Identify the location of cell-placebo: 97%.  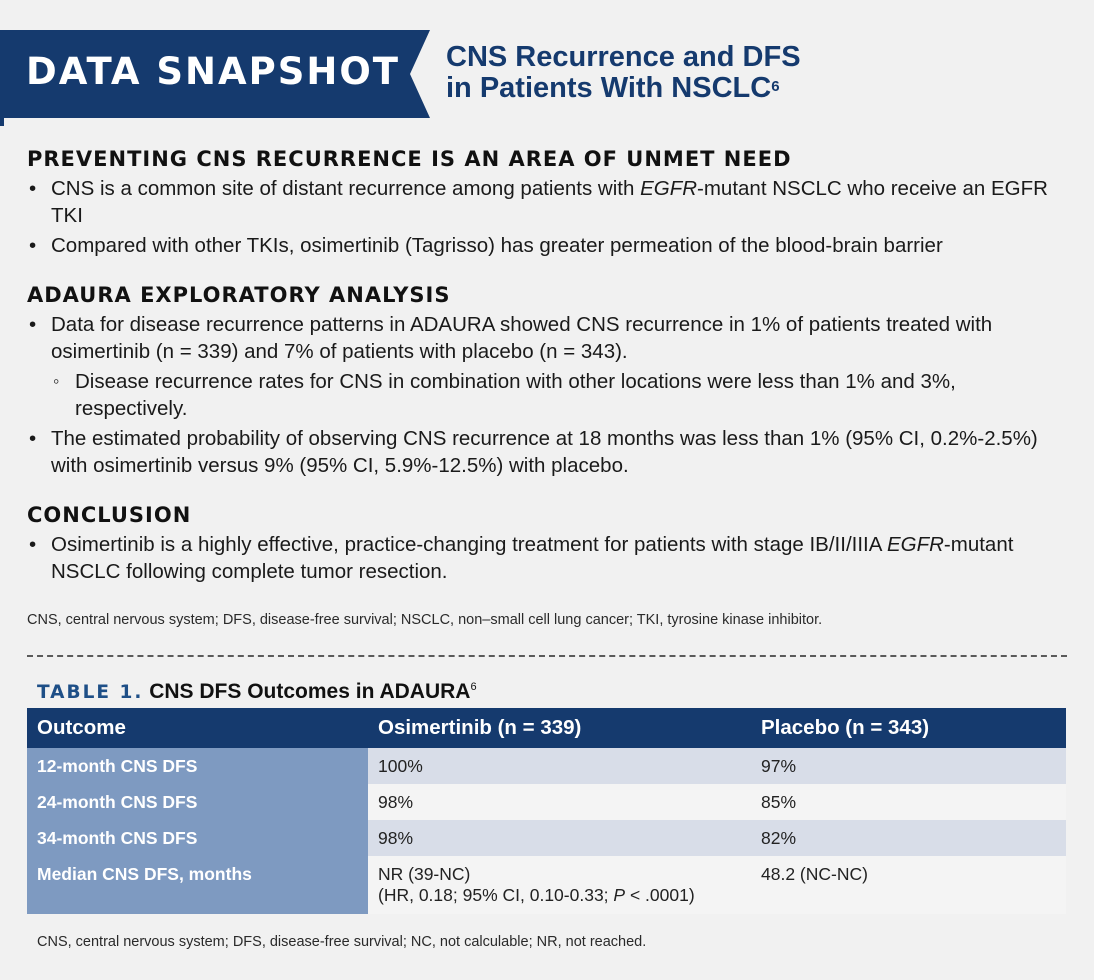
(908, 766).